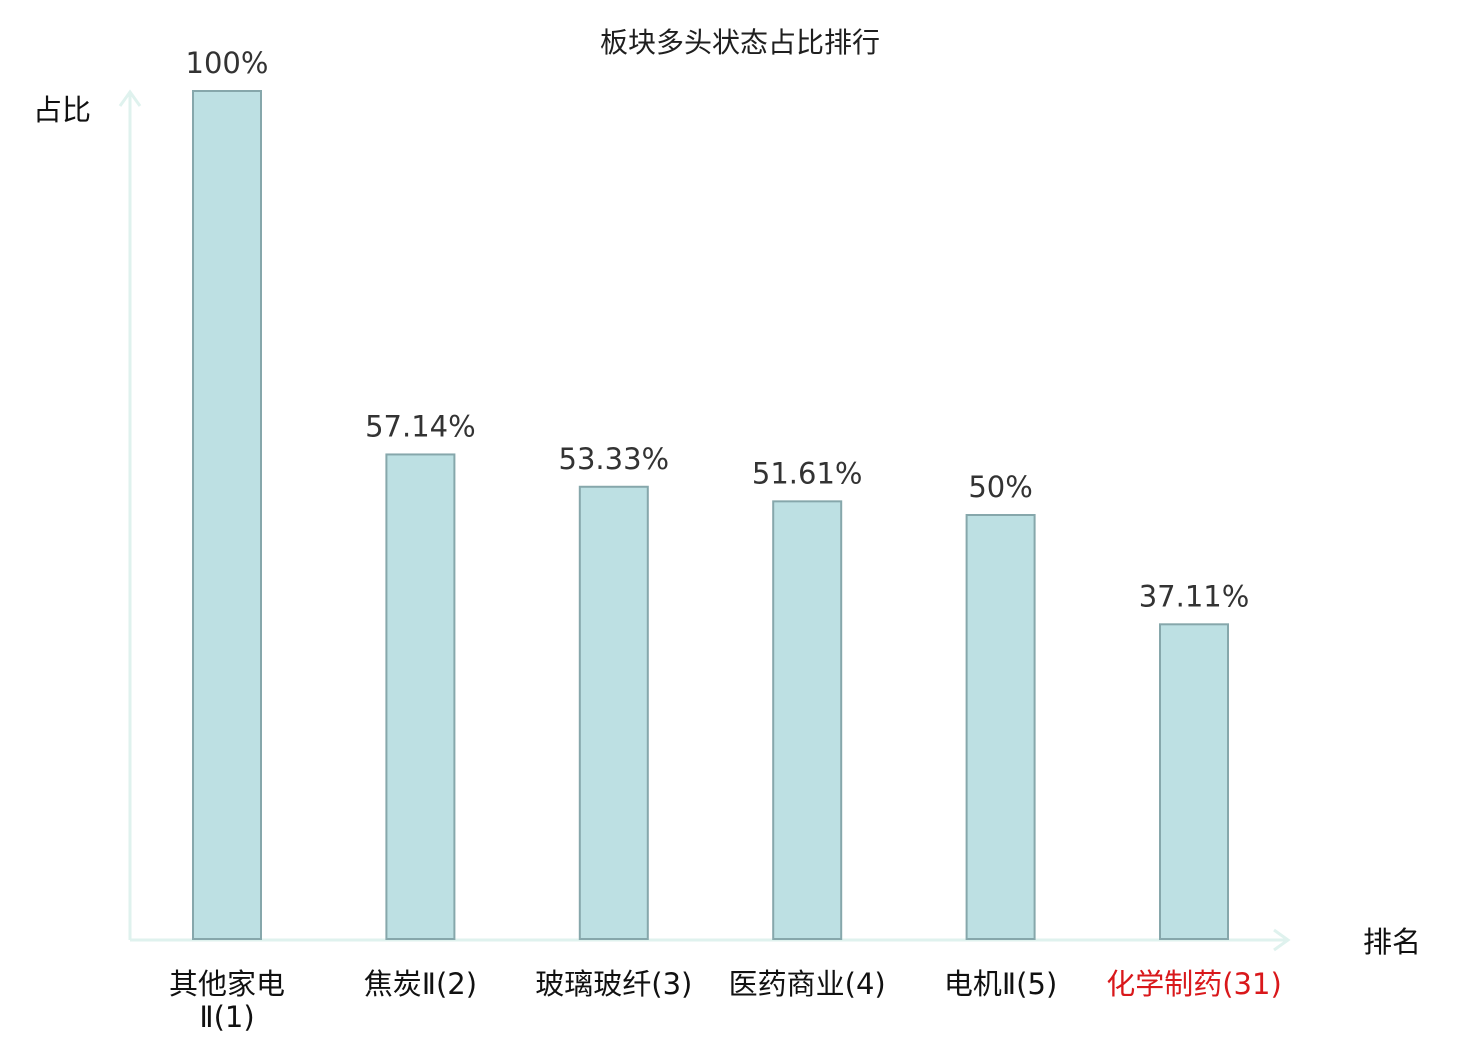  Describe the element at coordinates (420, 984) in the screenshot. I see `category-label-2: 焦炭Ⅱ(2)` at that location.